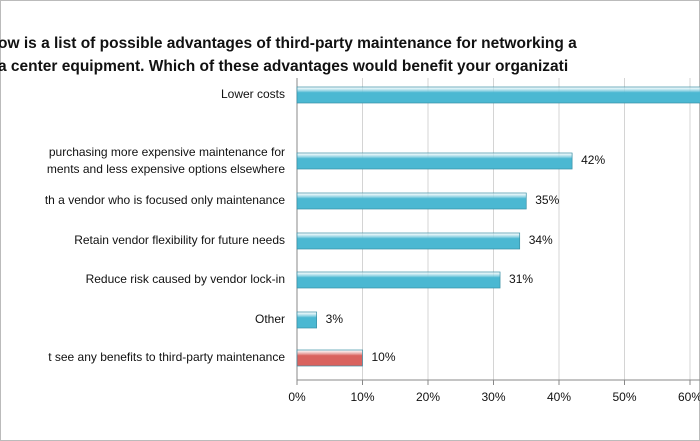 The width and height of the screenshot is (700, 441). Describe the element at coordinates (428, 397) in the screenshot. I see `x-tick-label: 20%` at that location.